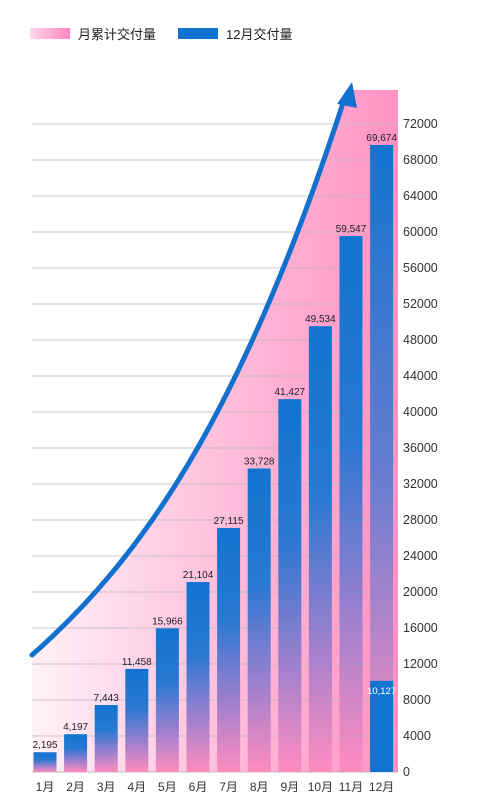 The image size is (479, 812). I want to click on data-label-cumulative: 4,197, so click(75, 727).